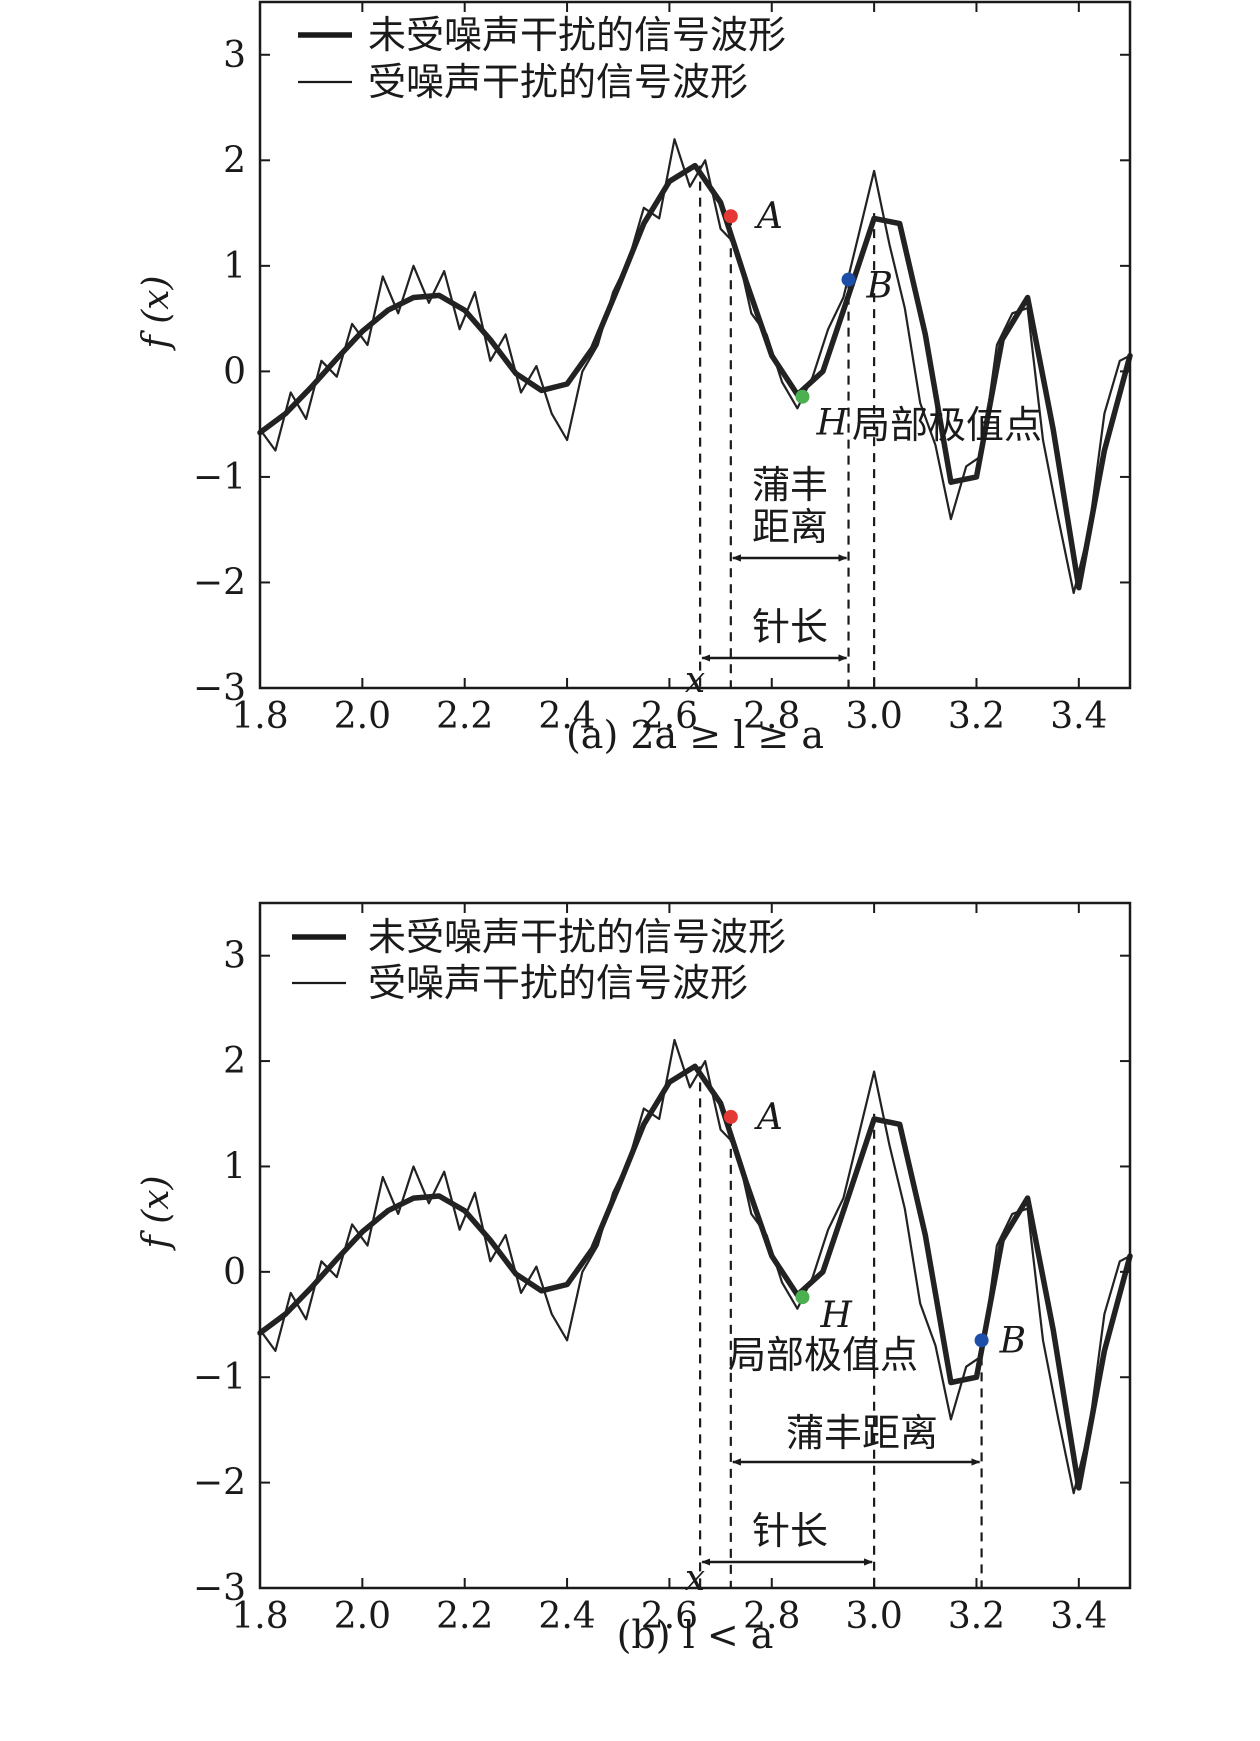  I want to click on buffon-distance-label: 蒲丰距离, so click(862, 1433).